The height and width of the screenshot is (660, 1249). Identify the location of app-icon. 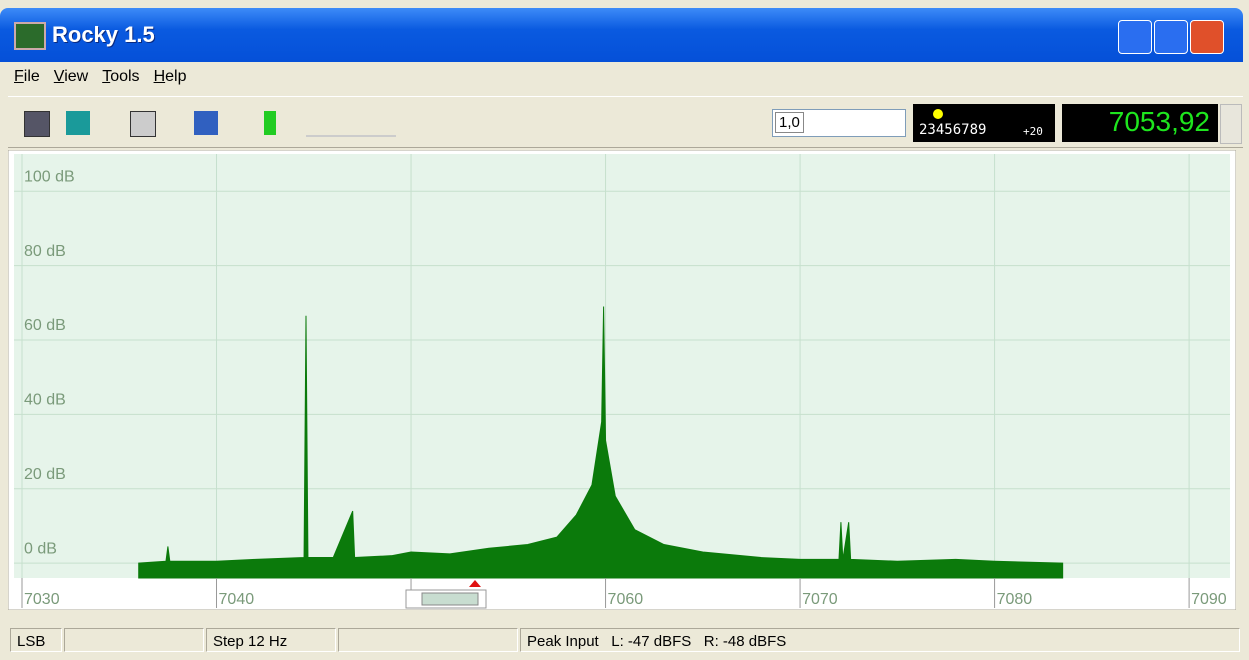
(30, 36).